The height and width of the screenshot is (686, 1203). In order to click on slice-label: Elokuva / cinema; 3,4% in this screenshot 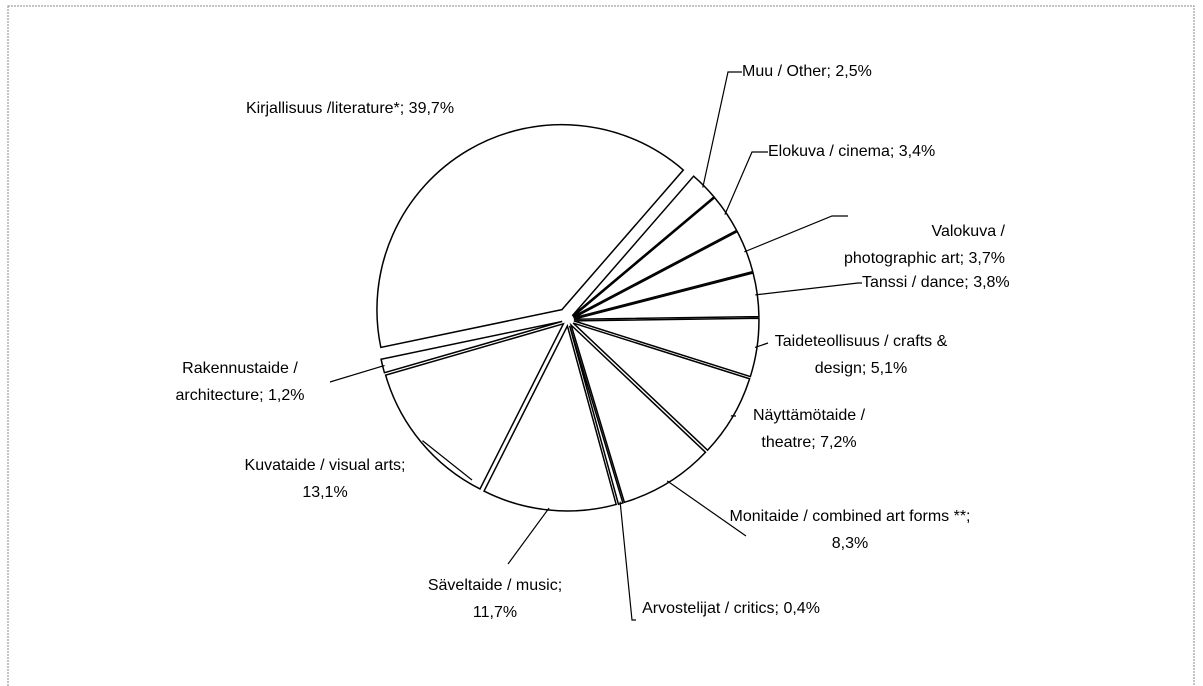, I will do `click(888, 151)`.